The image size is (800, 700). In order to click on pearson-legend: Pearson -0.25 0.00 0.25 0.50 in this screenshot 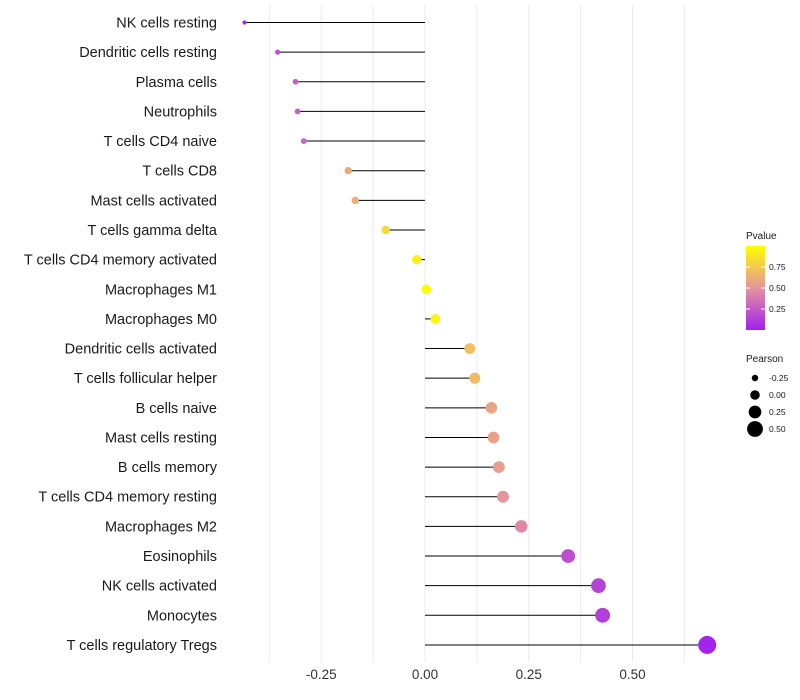, I will do `click(767, 395)`.